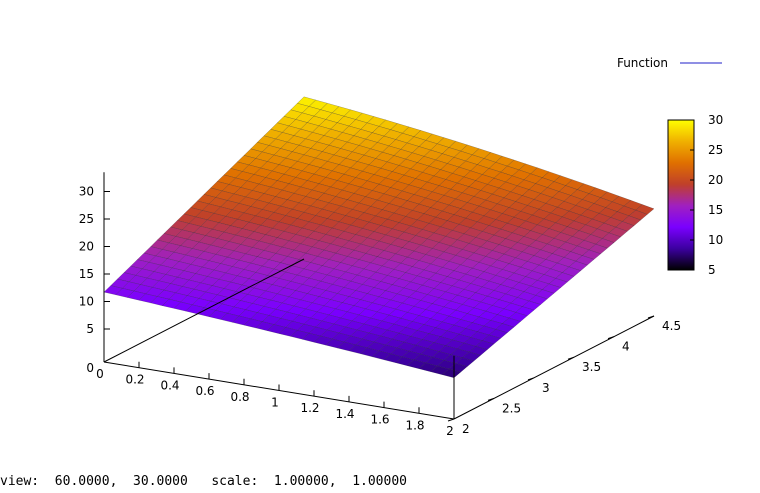 The height and width of the screenshot is (493, 760). I want to click on colorbar-tick-label: 15, so click(715, 210).